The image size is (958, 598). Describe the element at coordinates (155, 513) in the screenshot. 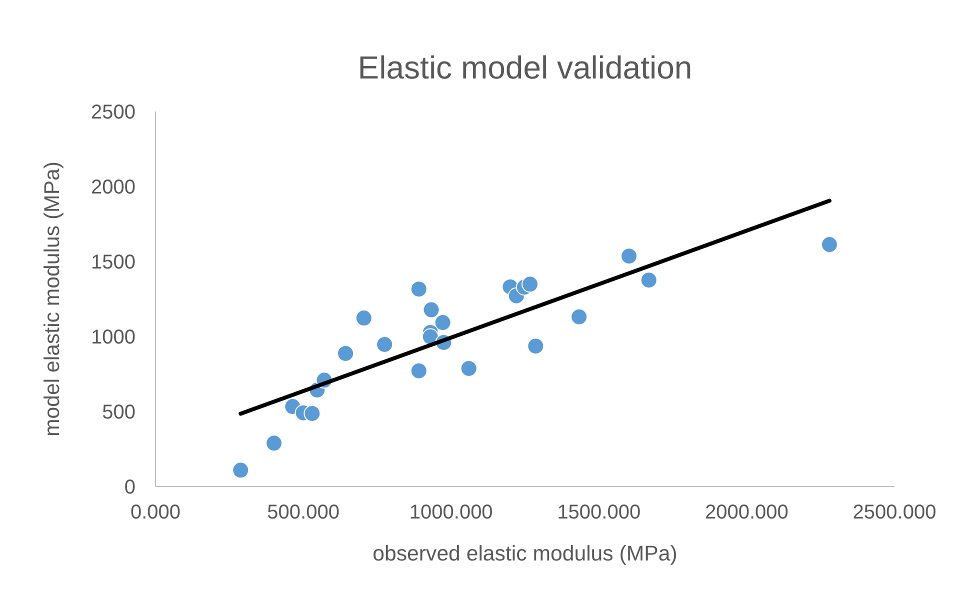

I see `x-tick-label: 0.000` at that location.